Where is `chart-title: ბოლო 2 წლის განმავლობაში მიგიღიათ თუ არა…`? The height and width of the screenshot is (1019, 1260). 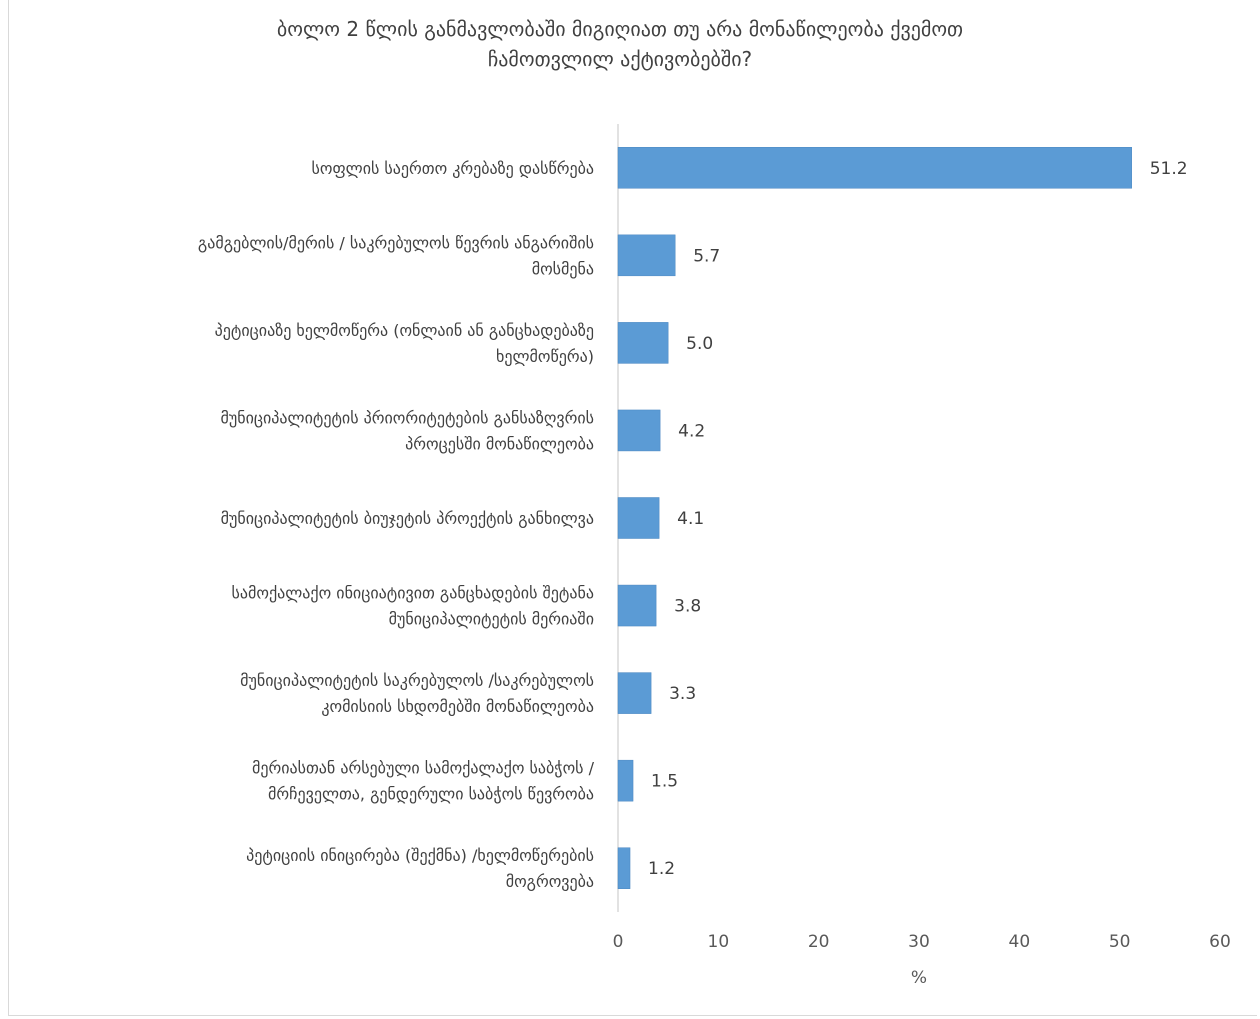
chart-title: ბოლო 2 წლის განმავლობაში მიგიღიათ თუ არა… is located at coordinates (620, 44).